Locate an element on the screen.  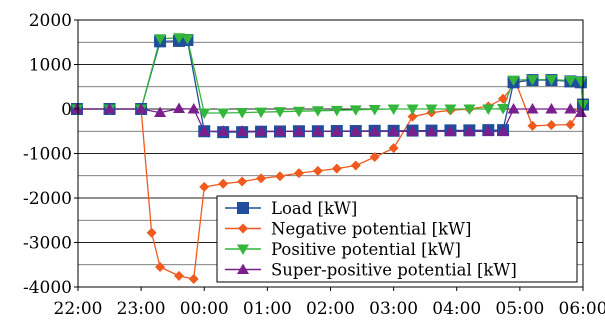
y-tick-label: 1000 is located at coordinates (50, 66).